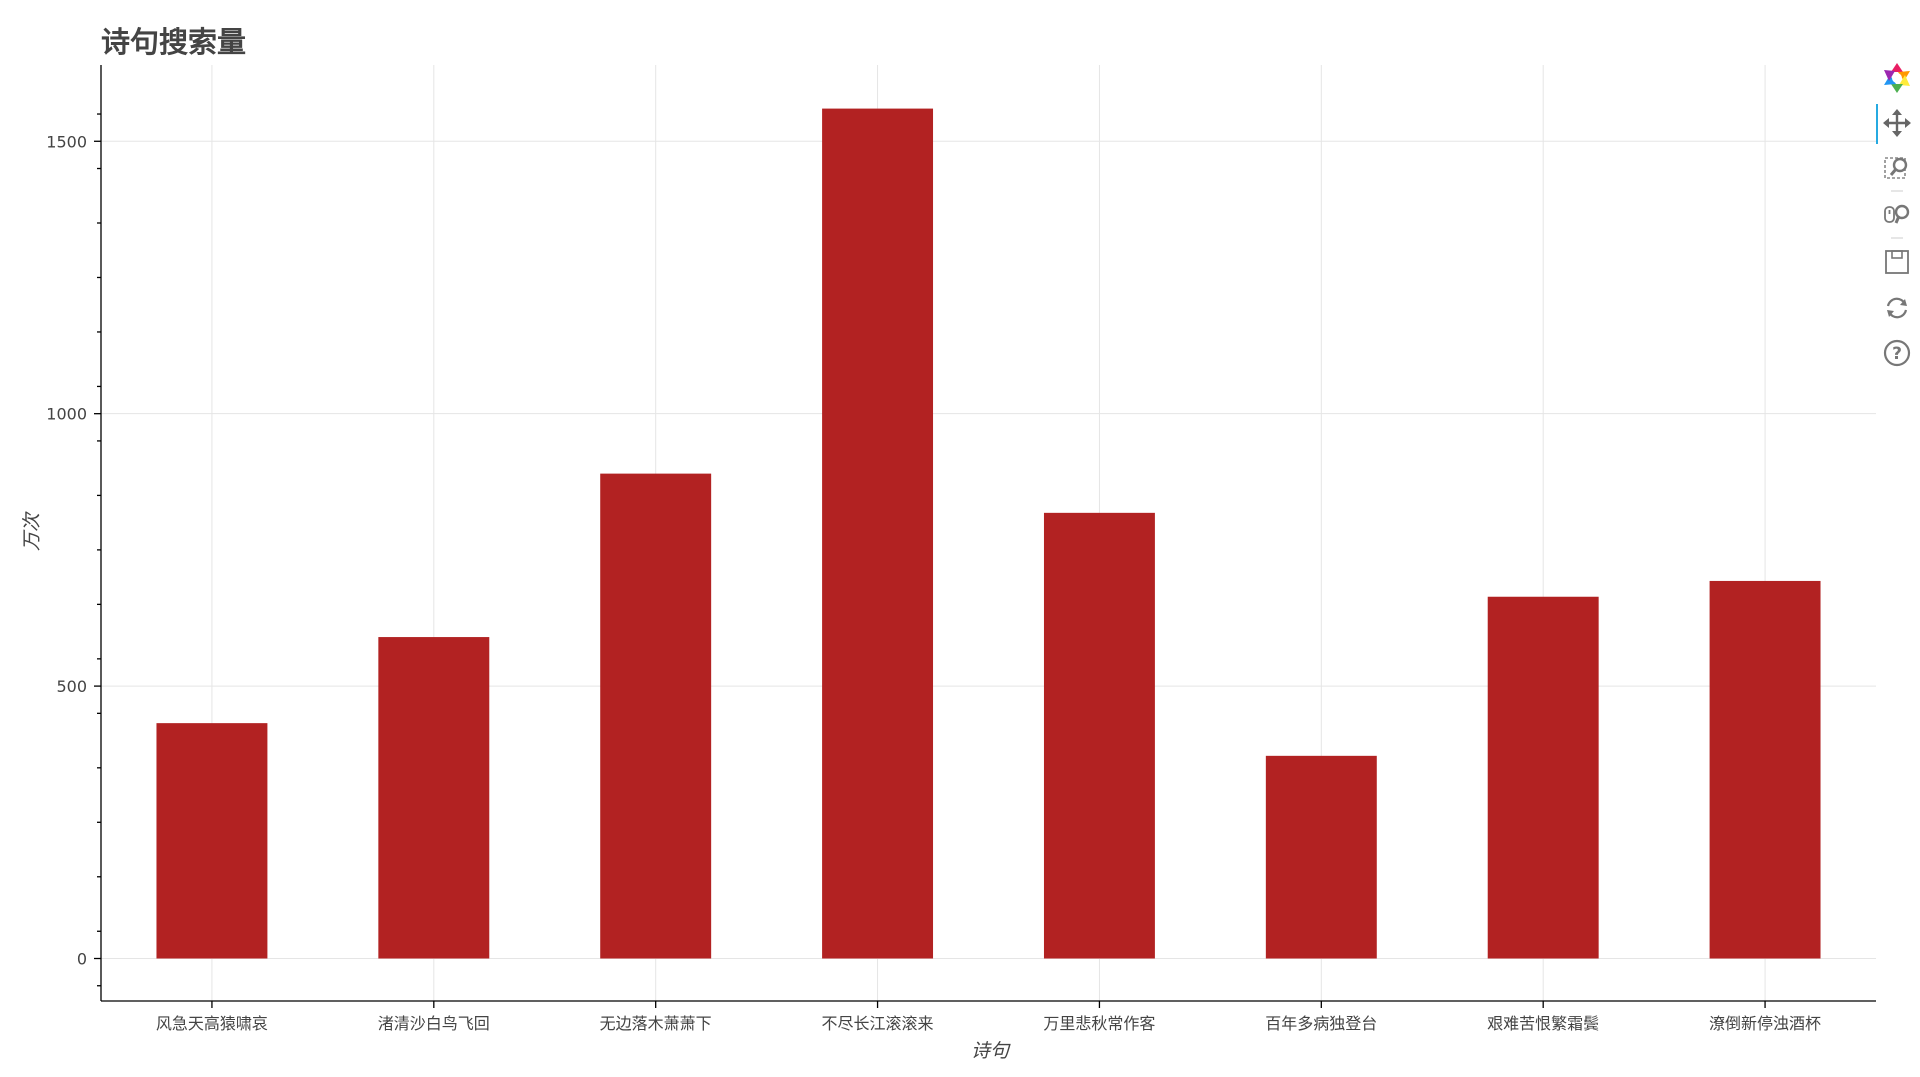 The width and height of the screenshot is (1920, 1077). I want to click on help-tool-icon: ?, so click(1897, 353).